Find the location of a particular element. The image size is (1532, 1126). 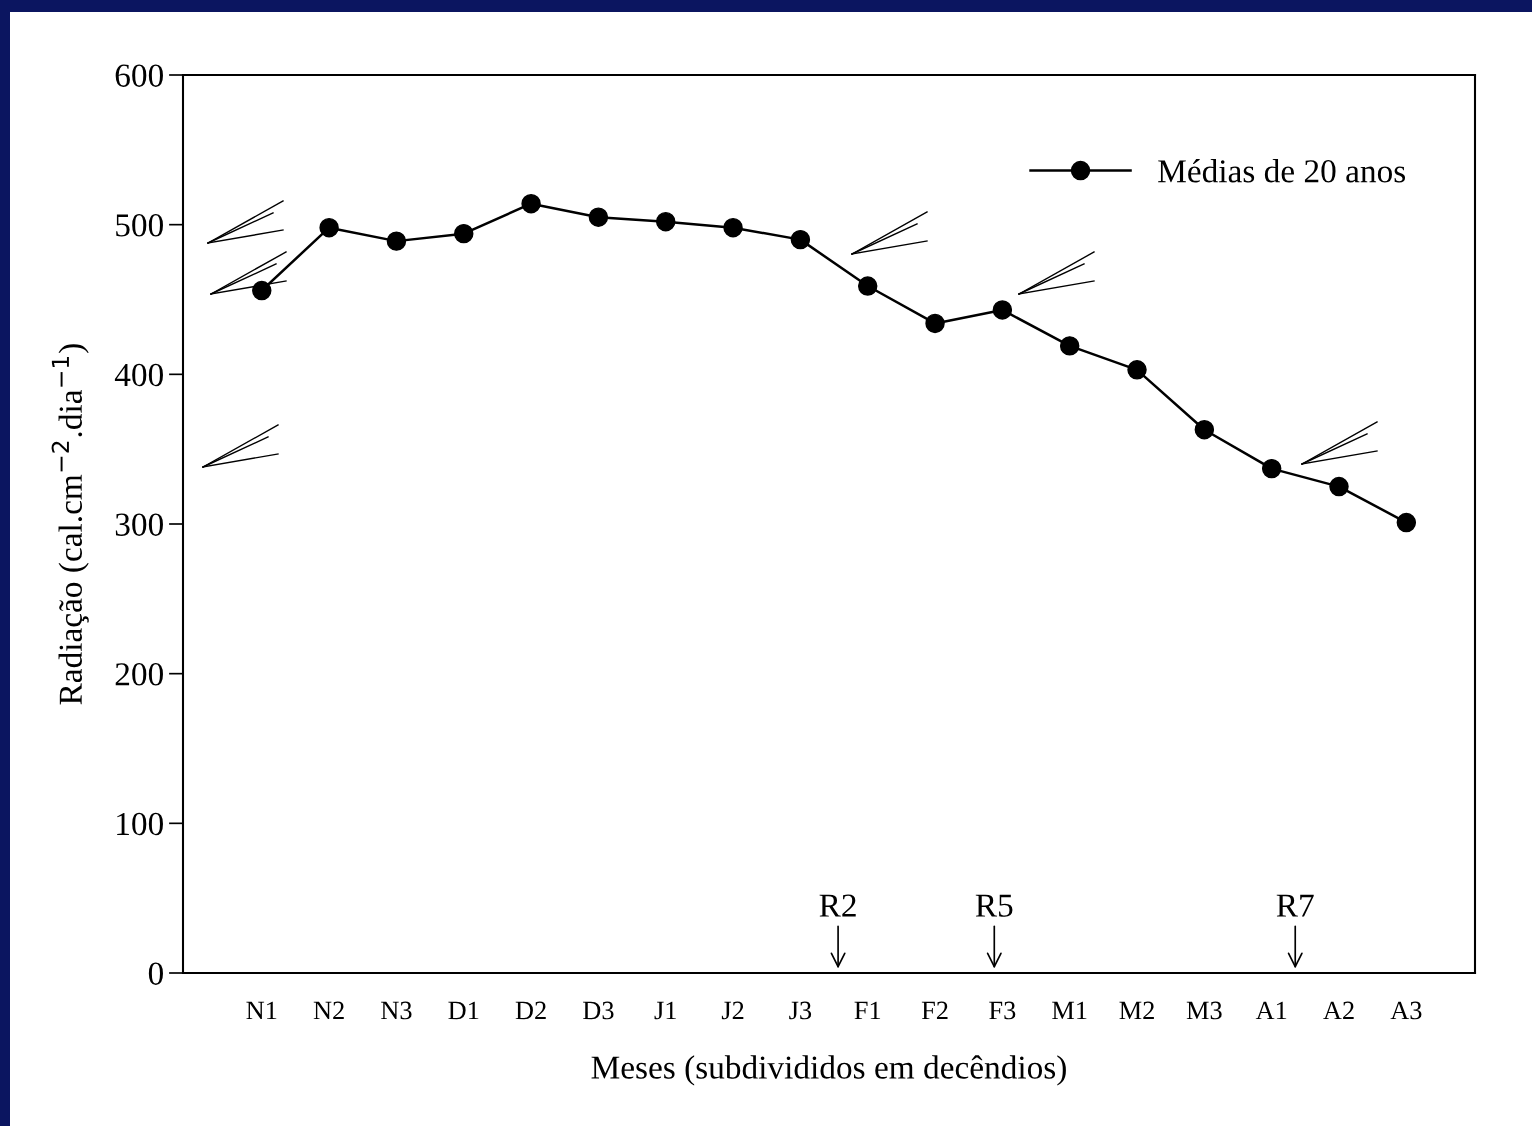

annotation: R2 is located at coordinates (837, 905).